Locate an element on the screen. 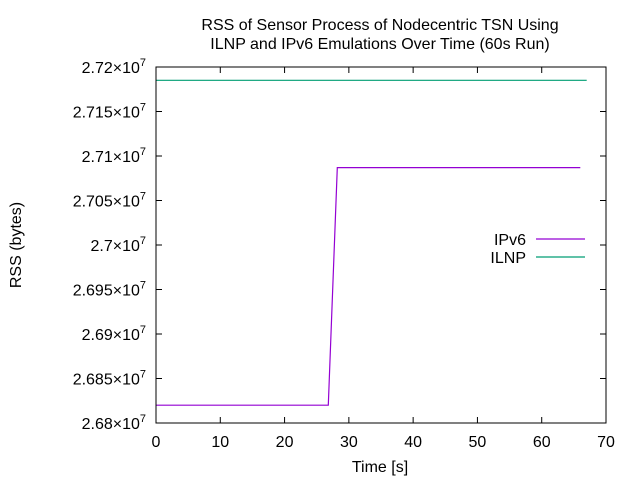  y-tick-label: 2.69×10⁷ is located at coordinates (114, 334).